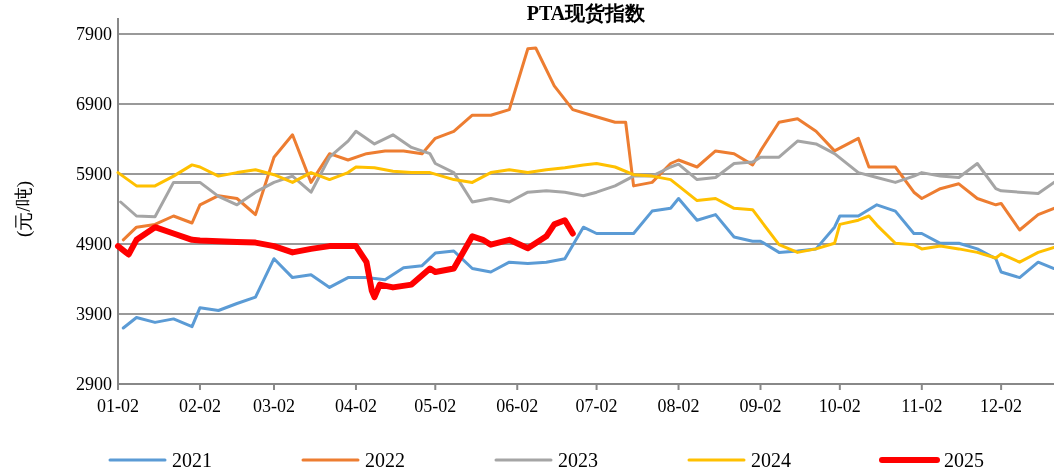 The height and width of the screenshot is (473, 1054). Describe the element at coordinates (199, 406) in the screenshot. I see `x-tick-label: 02-02` at that location.